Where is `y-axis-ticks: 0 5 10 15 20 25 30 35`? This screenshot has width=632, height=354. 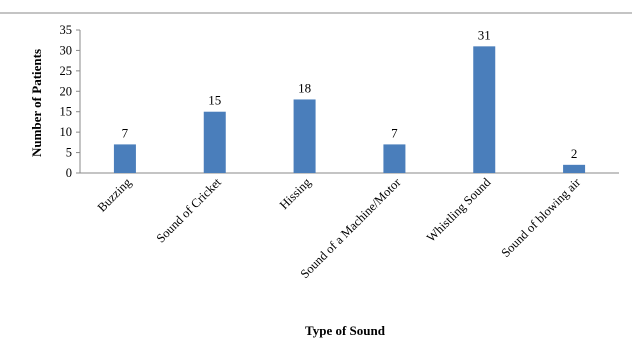 y-axis-ticks: 0 5 10 15 20 25 30 35 is located at coordinates (70, 101).